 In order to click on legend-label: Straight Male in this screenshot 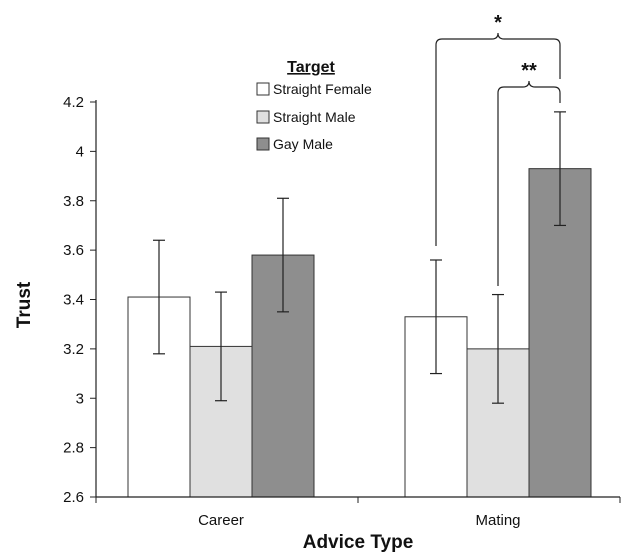, I will do `click(314, 117)`.